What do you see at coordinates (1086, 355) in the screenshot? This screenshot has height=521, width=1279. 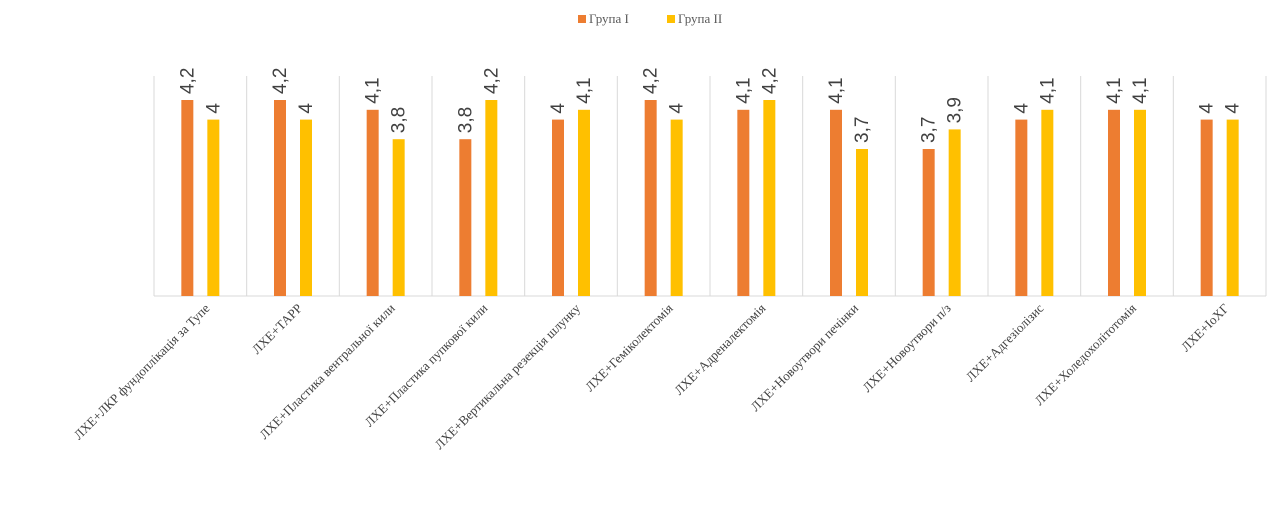 I see `category-label: ЛХЕ+Холедохолітотомія` at bounding box center [1086, 355].